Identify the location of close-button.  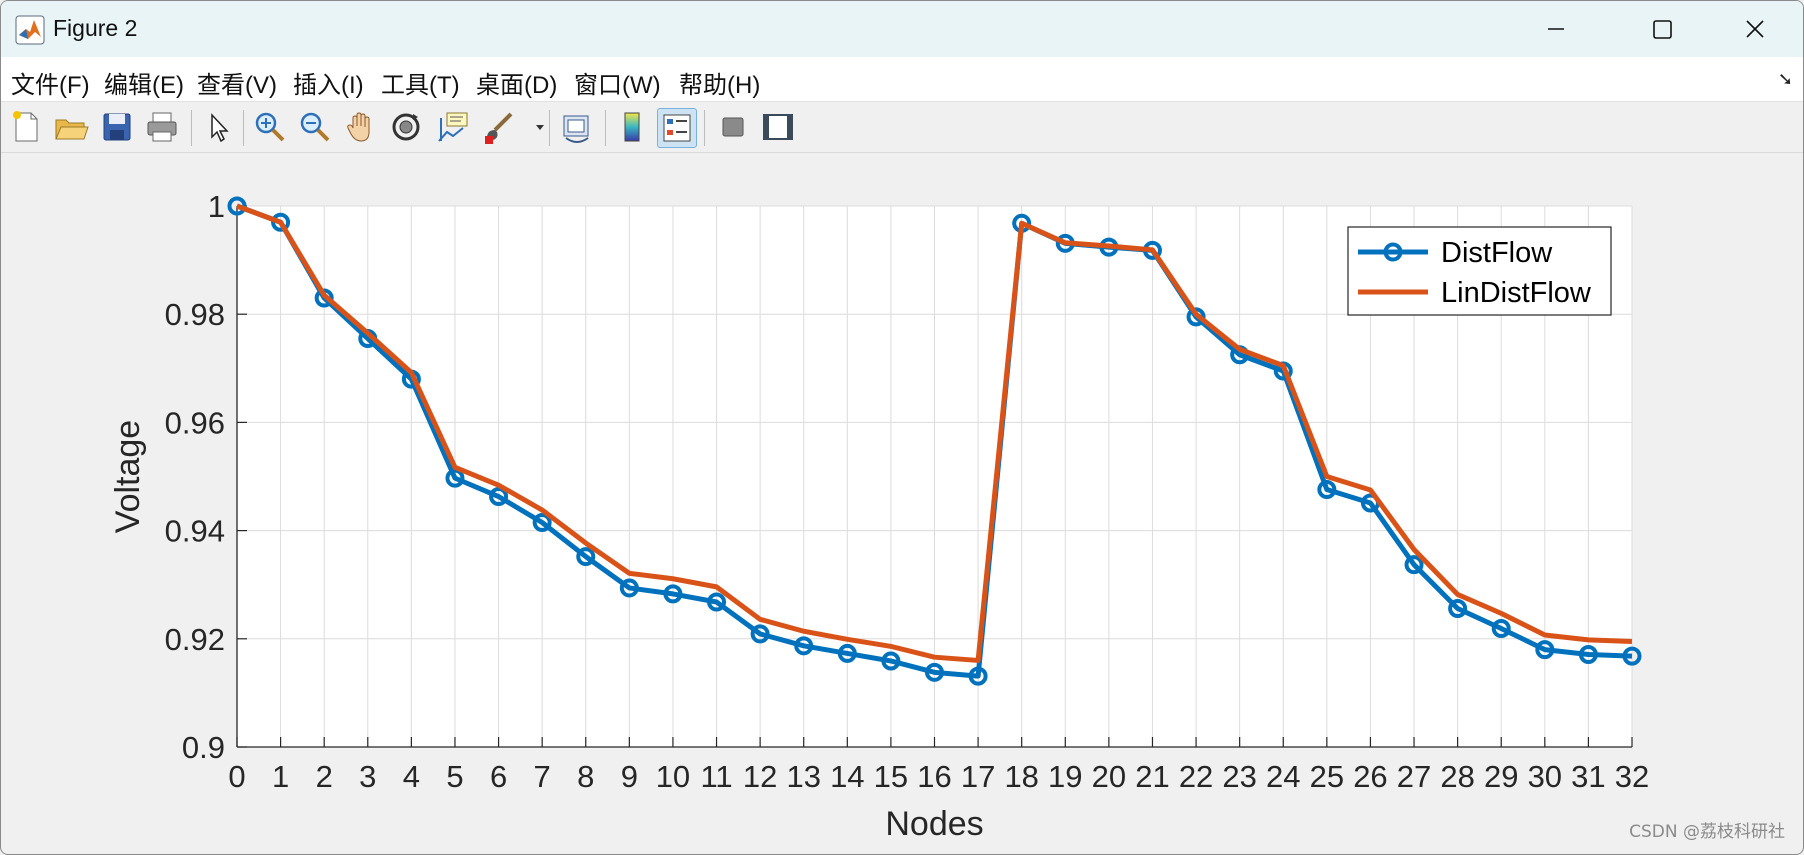
(1756, 29).